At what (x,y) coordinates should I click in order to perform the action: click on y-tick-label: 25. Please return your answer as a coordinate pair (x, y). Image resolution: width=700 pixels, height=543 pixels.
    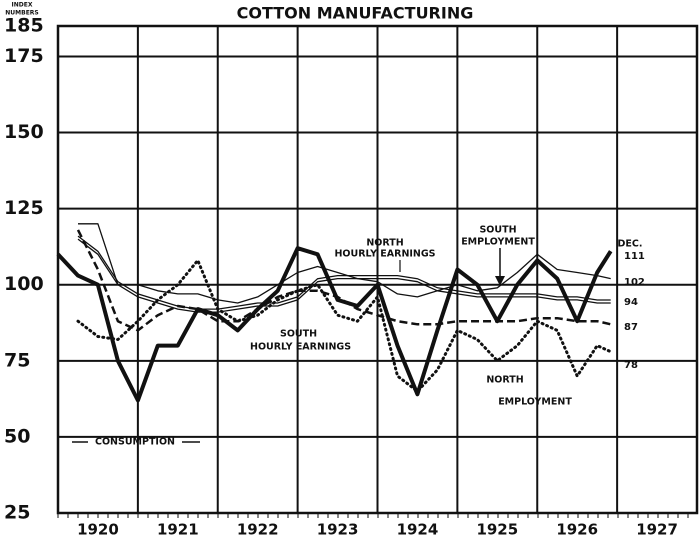
    Looking at the image, I should click on (17, 513).